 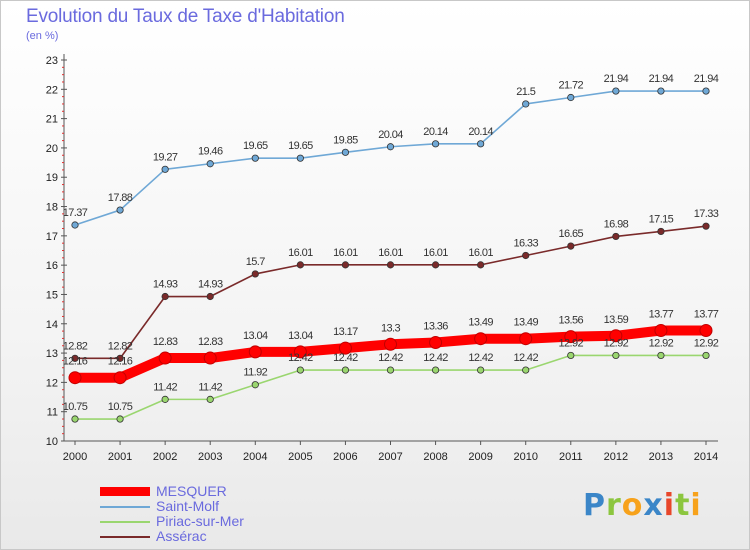 I want to click on logo-letter: o, so click(x=632, y=505).